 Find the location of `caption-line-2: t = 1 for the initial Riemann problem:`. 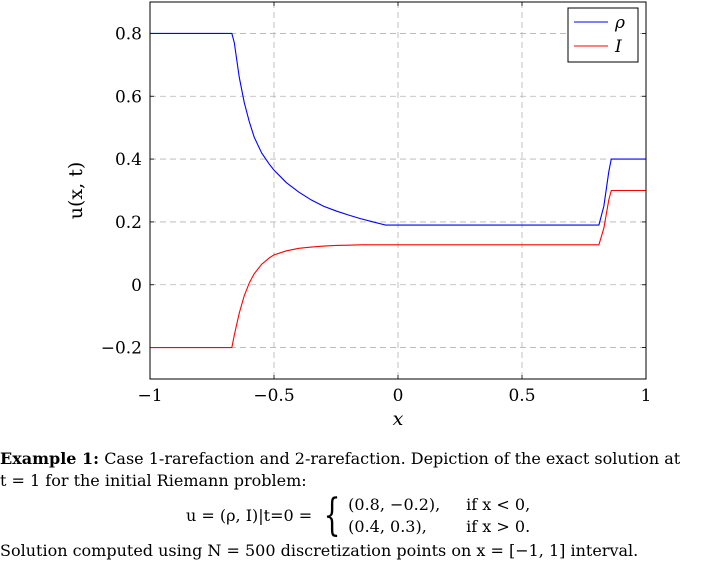

caption-line-2: t = 1 for the initial Riemann problem: is located at coordinates (153, 480).